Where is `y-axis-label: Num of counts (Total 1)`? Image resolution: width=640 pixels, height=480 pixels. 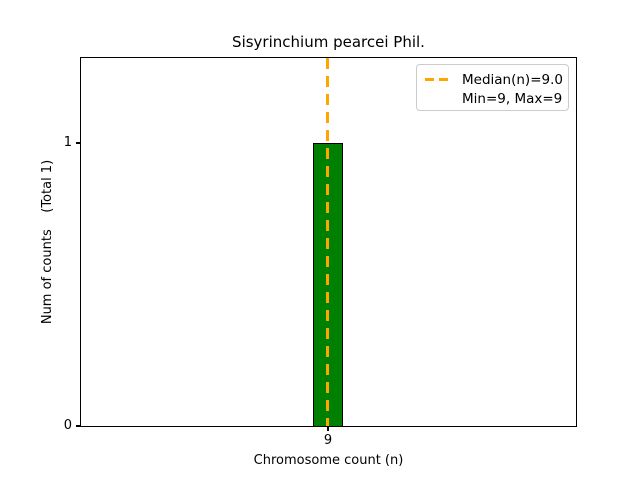
y-axis-label: Num of counts (Total 1) is located at coordinates (47, 242).